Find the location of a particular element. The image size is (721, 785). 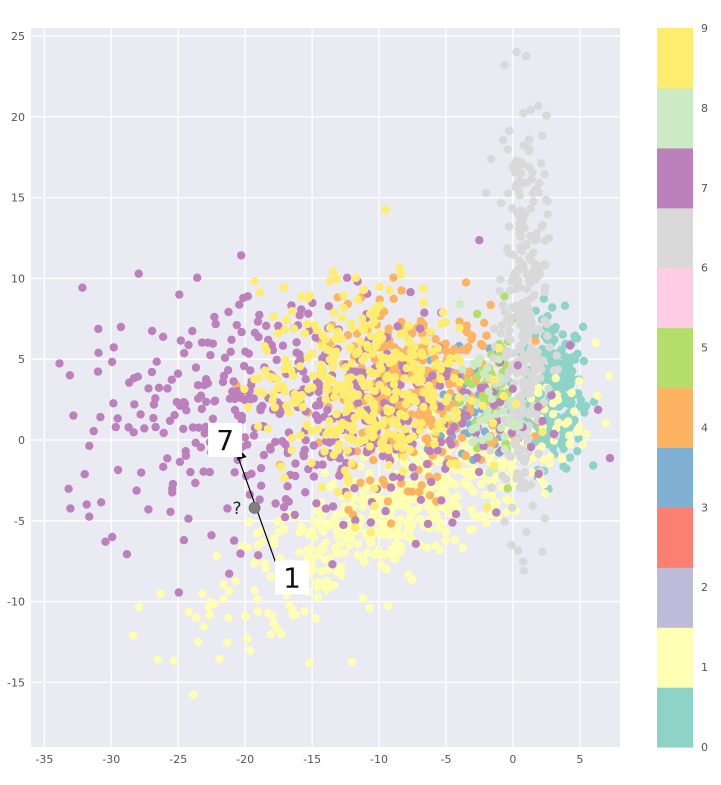

digit-image-background is located at coordinates (292, 577).